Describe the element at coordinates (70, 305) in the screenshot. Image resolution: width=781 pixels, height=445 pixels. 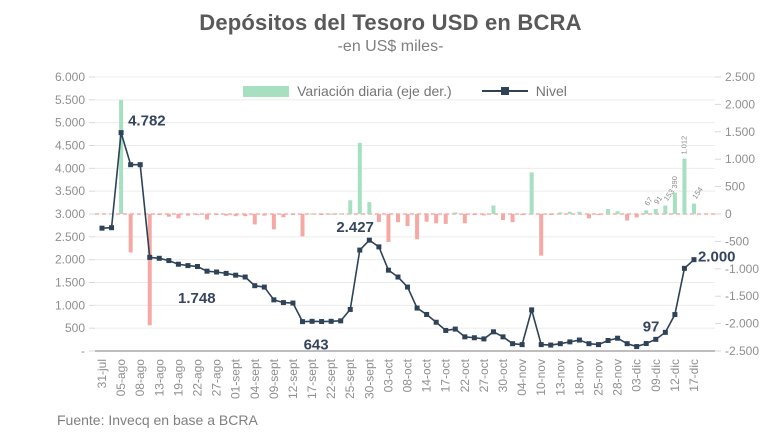
I see `left-axis-tick-label: 1.000` at that location.